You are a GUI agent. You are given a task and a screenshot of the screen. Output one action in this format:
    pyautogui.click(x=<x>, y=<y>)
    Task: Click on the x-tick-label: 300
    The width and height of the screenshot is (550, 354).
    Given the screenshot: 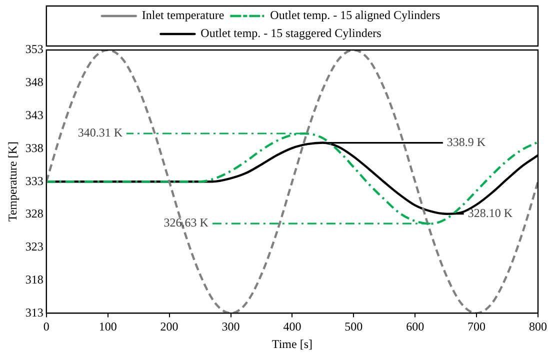 What is the action you would take?
    pyautogui.click(x=231, y=327)
    